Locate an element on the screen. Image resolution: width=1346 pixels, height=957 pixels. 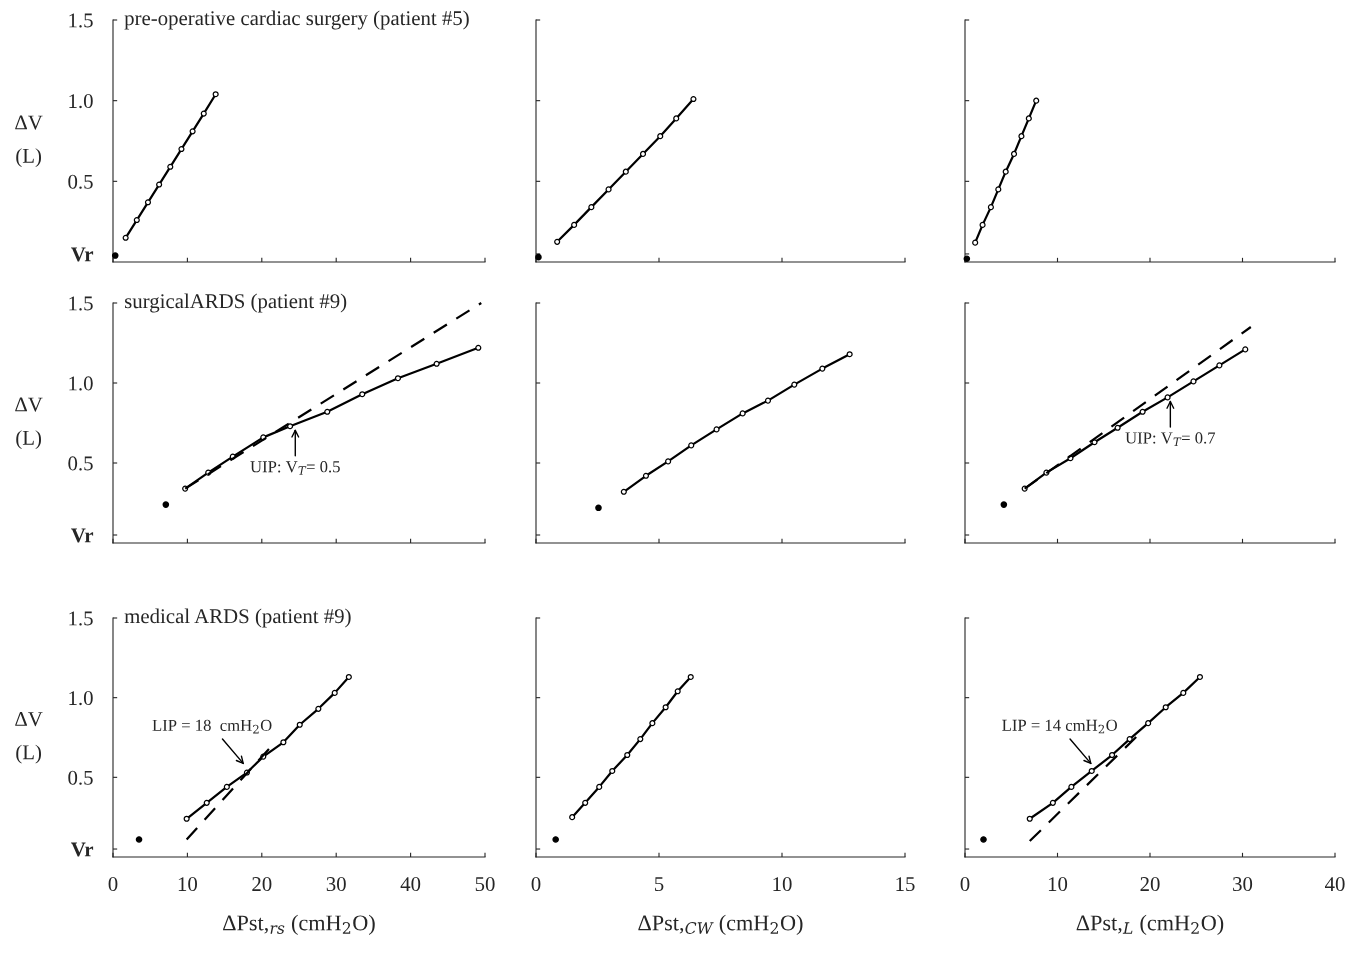
chart-title: medical ARDS (patient #9) is located at coordinates (237, 618).